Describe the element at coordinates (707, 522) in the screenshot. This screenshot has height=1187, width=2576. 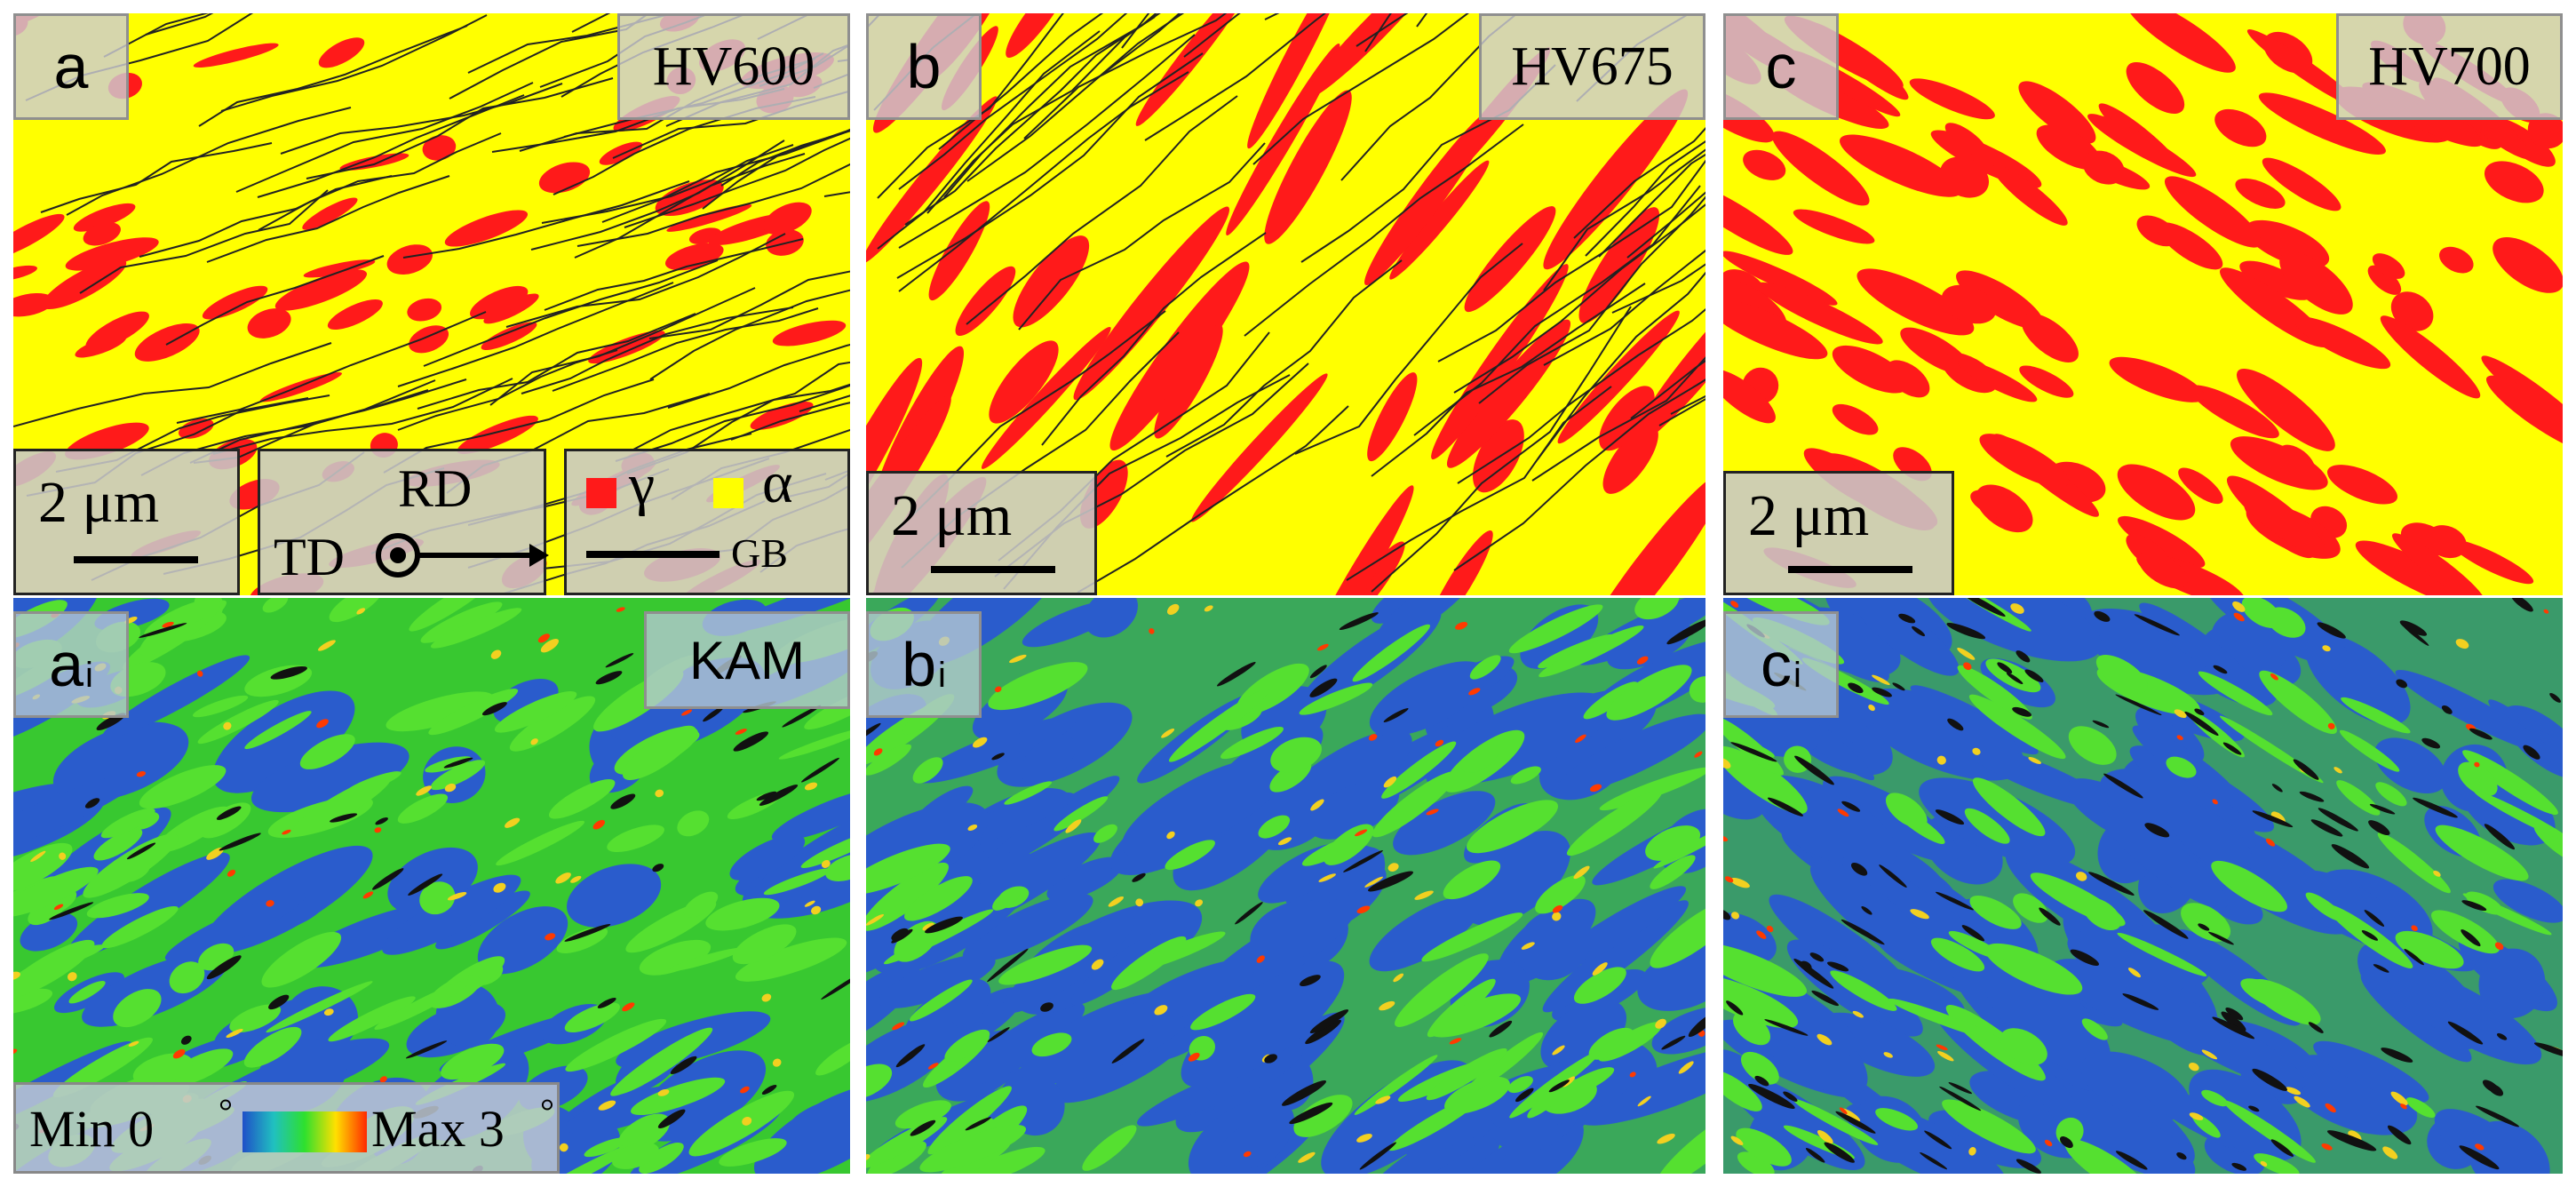
I see `phase-legend: γ α GB` at that location.